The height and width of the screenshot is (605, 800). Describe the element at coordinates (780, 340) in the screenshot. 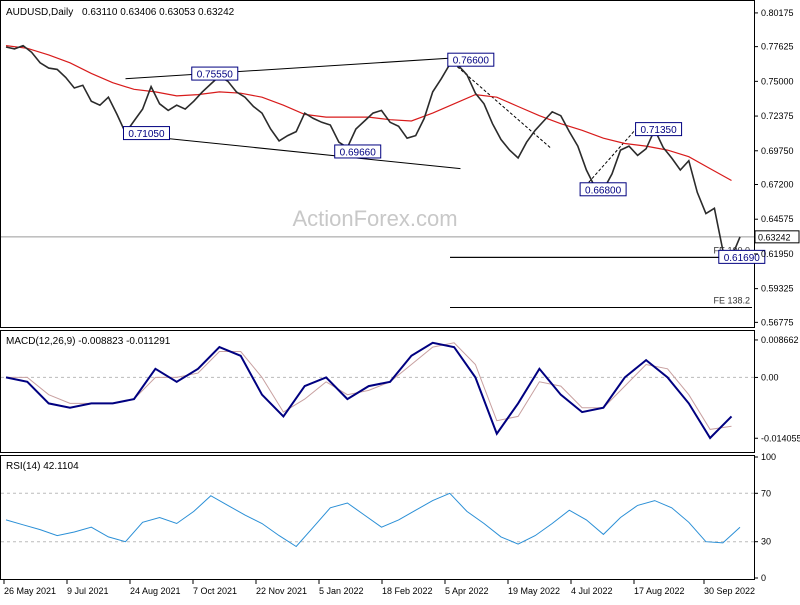

I see `macd-axis-label: 0.008662` at that location.